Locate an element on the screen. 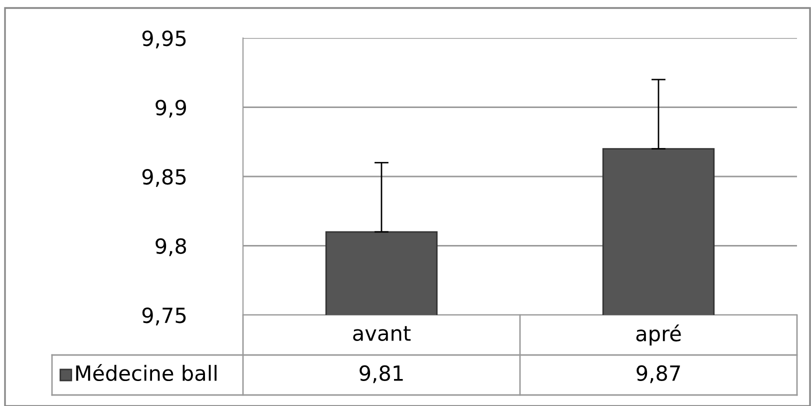 This screenshot has height=406, width=811. data-label: 9,87 is located at coordinates (658, 374).